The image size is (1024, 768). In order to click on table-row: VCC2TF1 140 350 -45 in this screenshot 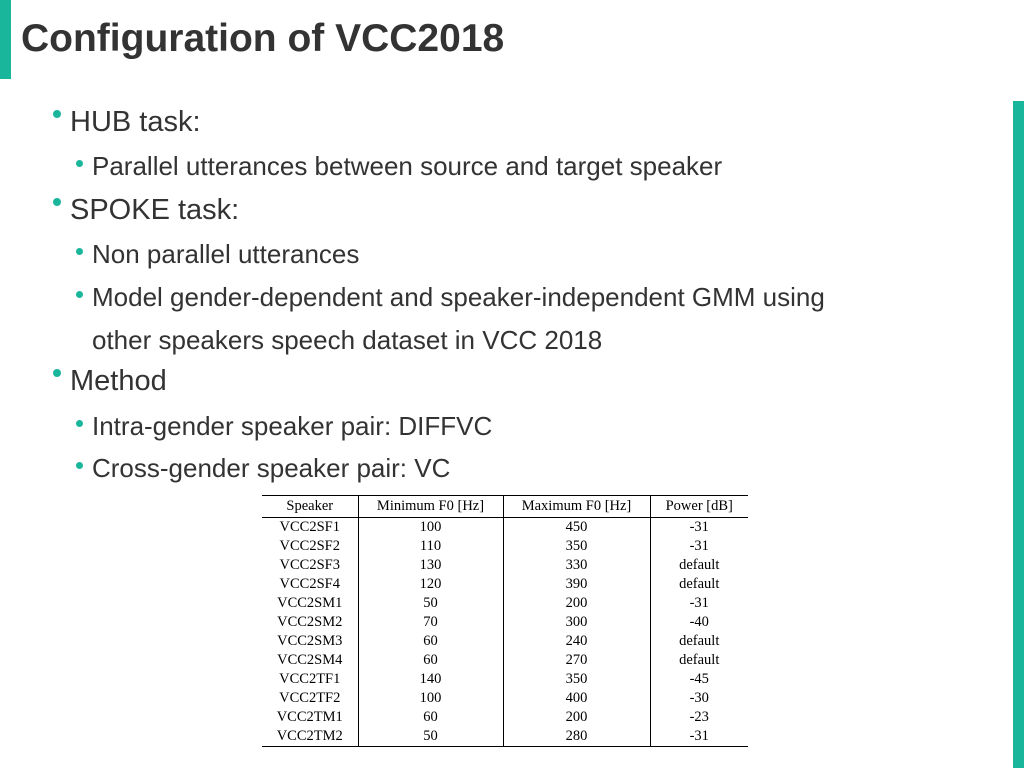, I will do `click(505, 679)`.